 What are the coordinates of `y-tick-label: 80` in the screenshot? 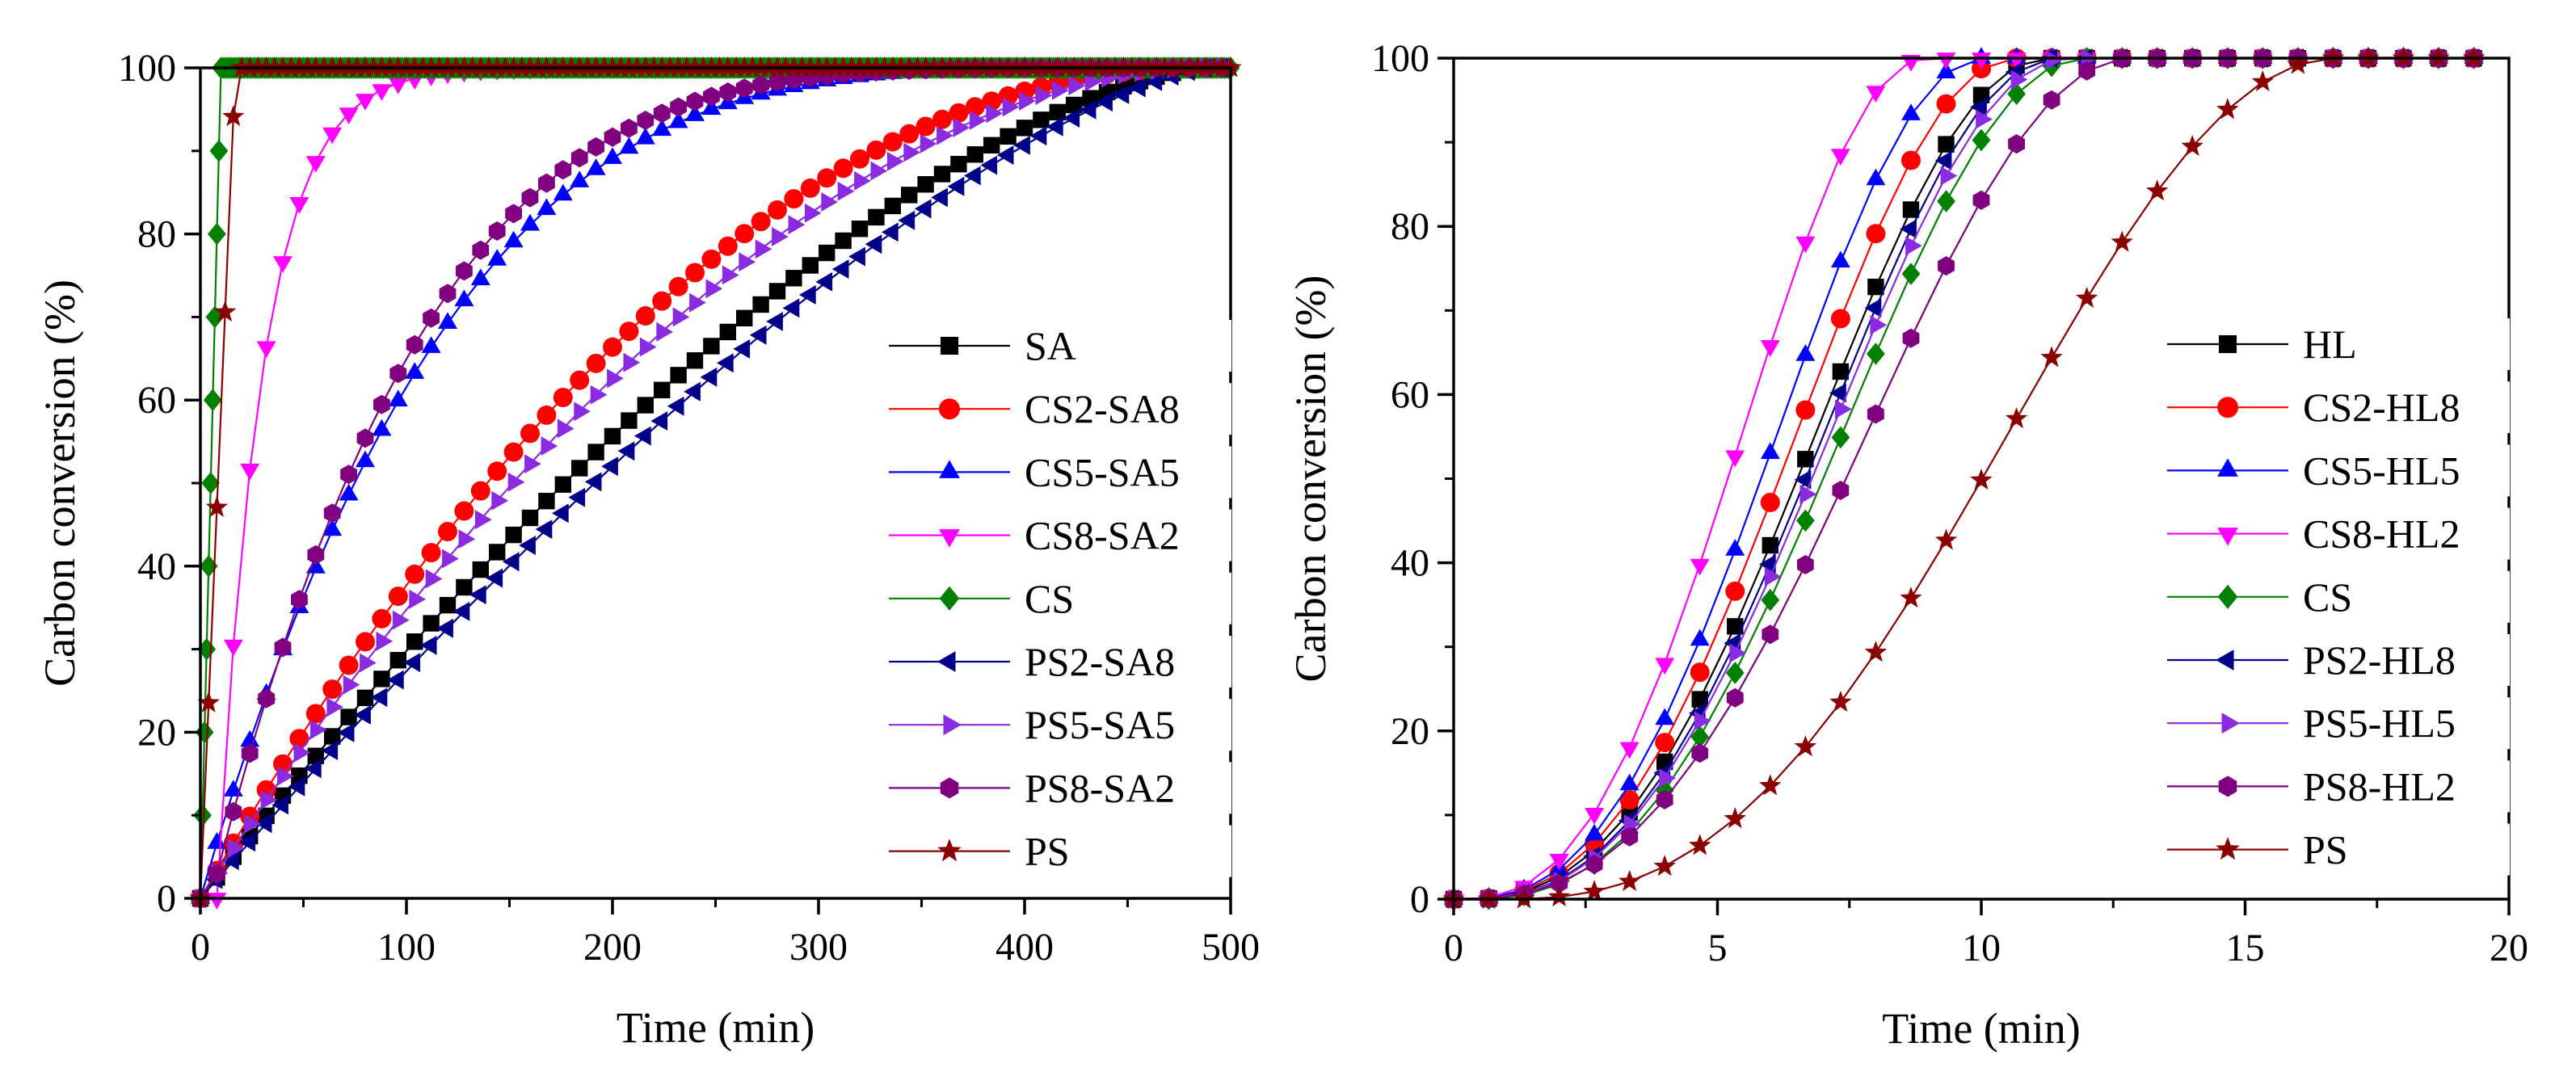 It's located at (156, 234).